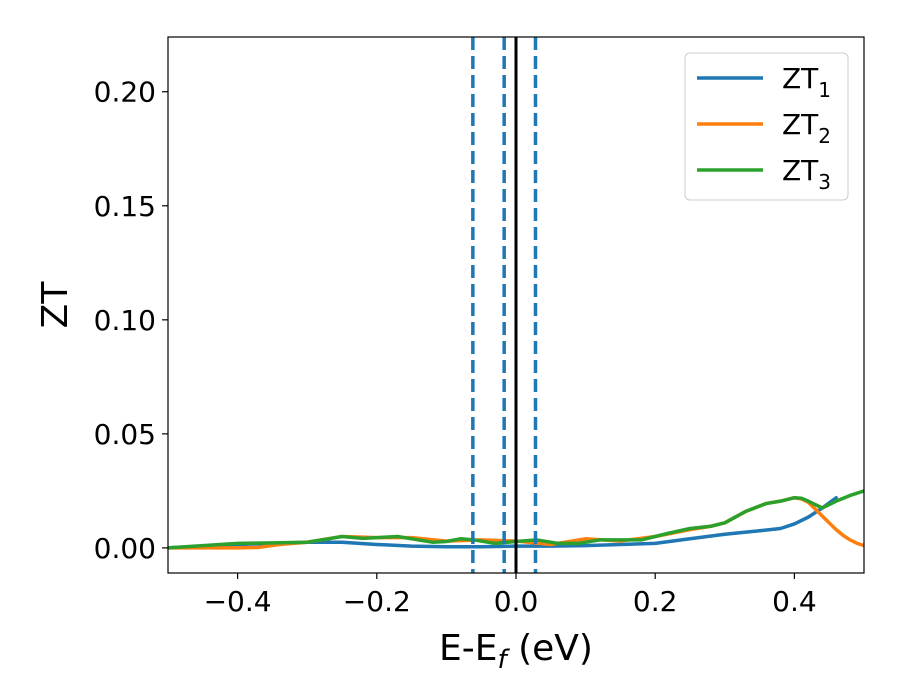 Image resolution: width=900 pixels, height=700 pixels. I want to click on x-axis-title: E-Ef (eV), so click(516, 651).